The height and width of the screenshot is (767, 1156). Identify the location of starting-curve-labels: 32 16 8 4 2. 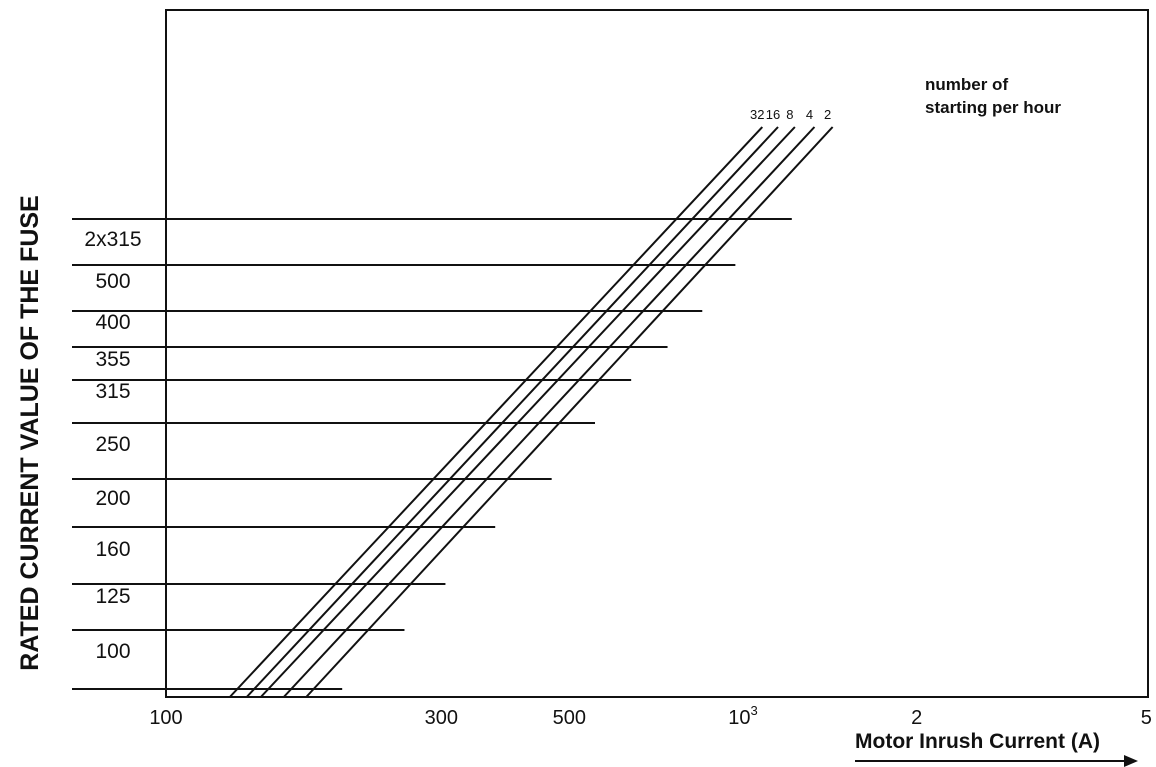
(790, 114).